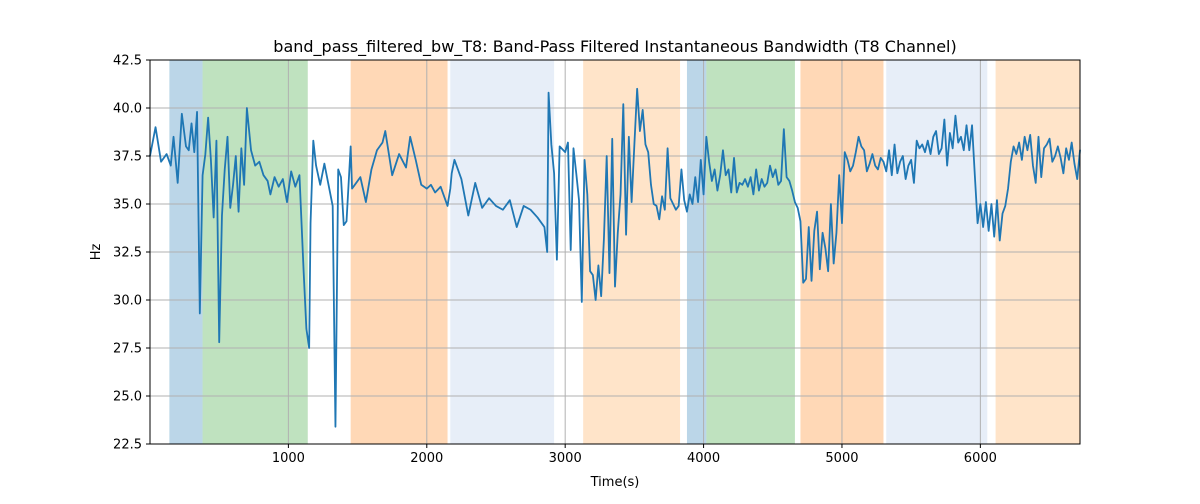 This screenshot has width=1200, height=504. What do you see at coordinates (96, 252) in the screenshot?
I see `y-axis-label: Hz` at bounding box center [96, 252].